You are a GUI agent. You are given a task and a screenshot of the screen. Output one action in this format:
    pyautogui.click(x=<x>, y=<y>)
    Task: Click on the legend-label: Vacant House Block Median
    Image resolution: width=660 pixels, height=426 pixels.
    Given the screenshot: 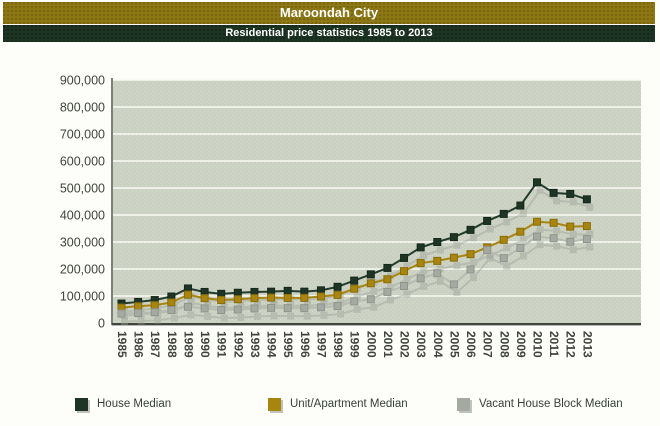 What is the action you would take?
    pyautogui.click(x=551, y=404)
    